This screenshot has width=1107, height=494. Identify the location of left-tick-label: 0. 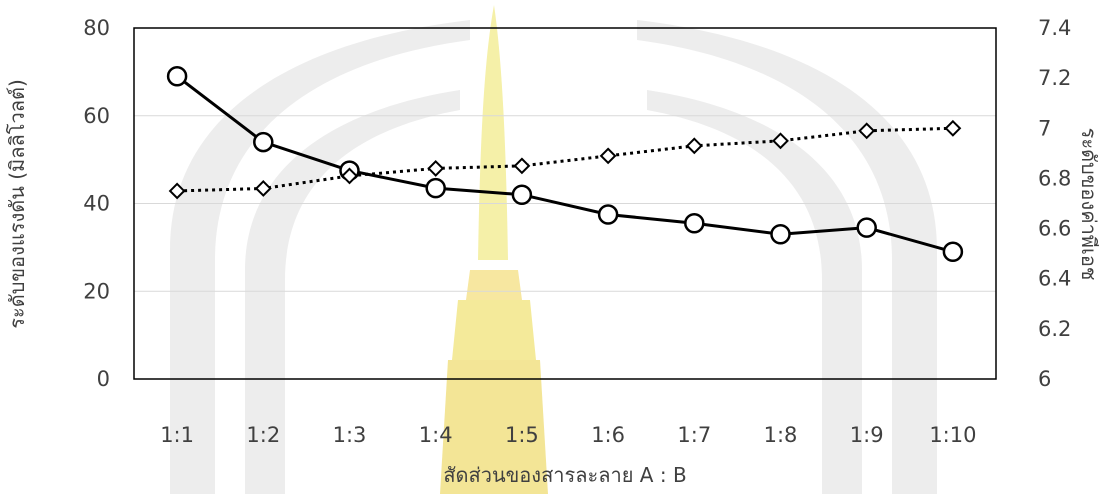
(103, 379).